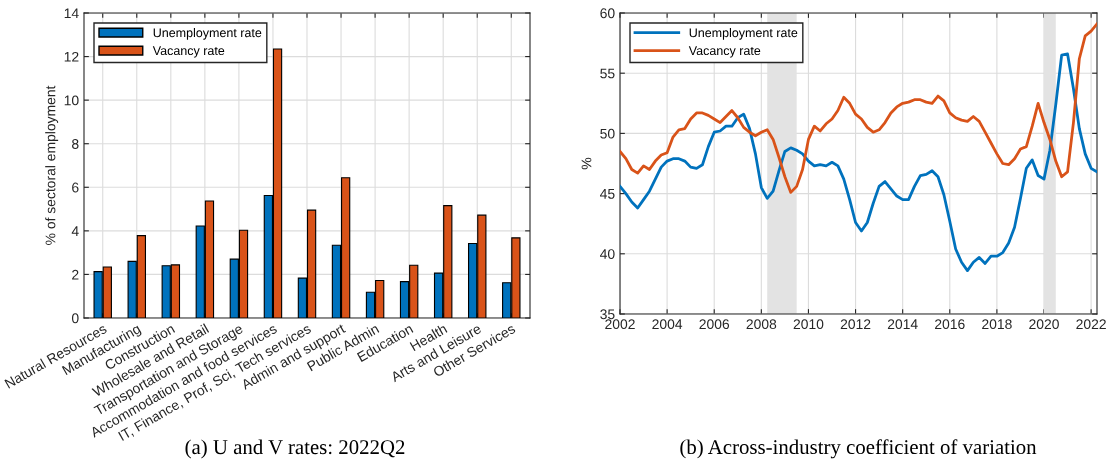 This screenshot has height=475, width=1107. What do you see at coordinates (607, 73) in the screenshot?
I see `y-tick-label: 55` at bounding box center [607, 73].